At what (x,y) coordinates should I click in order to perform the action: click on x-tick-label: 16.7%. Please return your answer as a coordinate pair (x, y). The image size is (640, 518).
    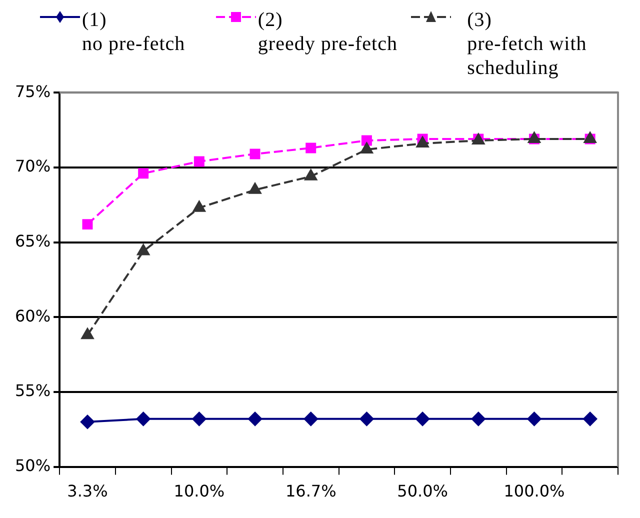
    Looking at the image, I should click on (310, 491).